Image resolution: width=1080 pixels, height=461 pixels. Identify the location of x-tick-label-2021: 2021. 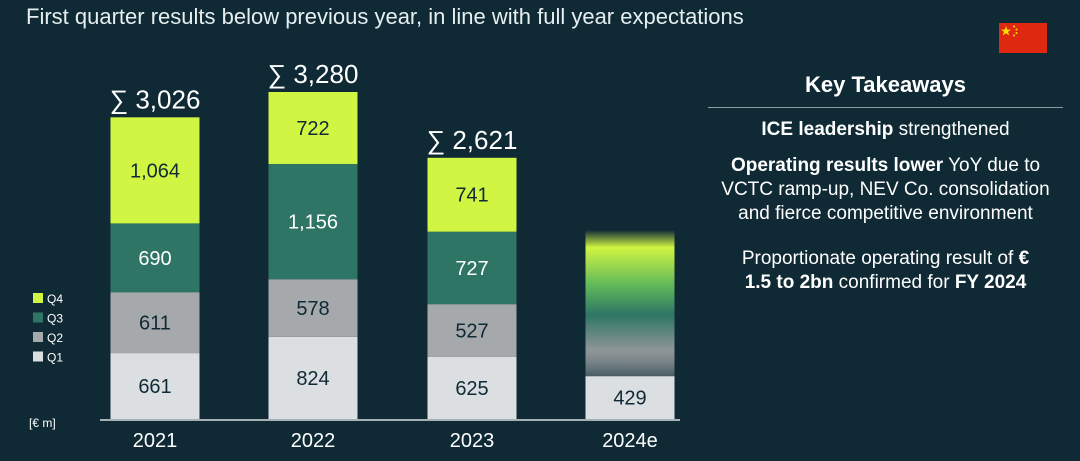
(155, 441).